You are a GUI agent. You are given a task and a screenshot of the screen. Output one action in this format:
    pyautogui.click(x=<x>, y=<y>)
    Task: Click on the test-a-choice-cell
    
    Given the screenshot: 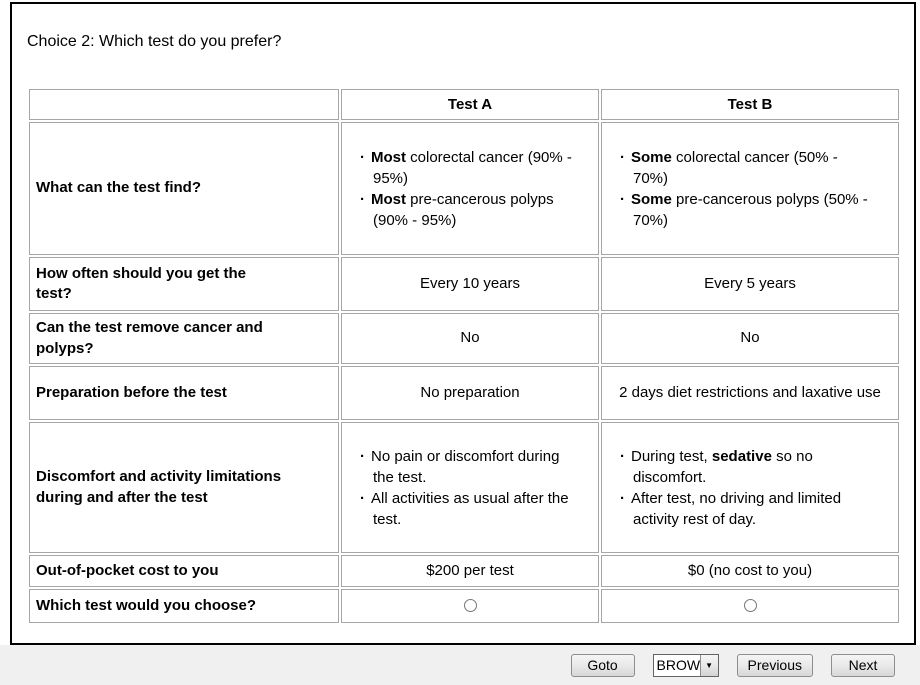 What is the action you would take?
    pyautogui.click(x=470, y=606)
    